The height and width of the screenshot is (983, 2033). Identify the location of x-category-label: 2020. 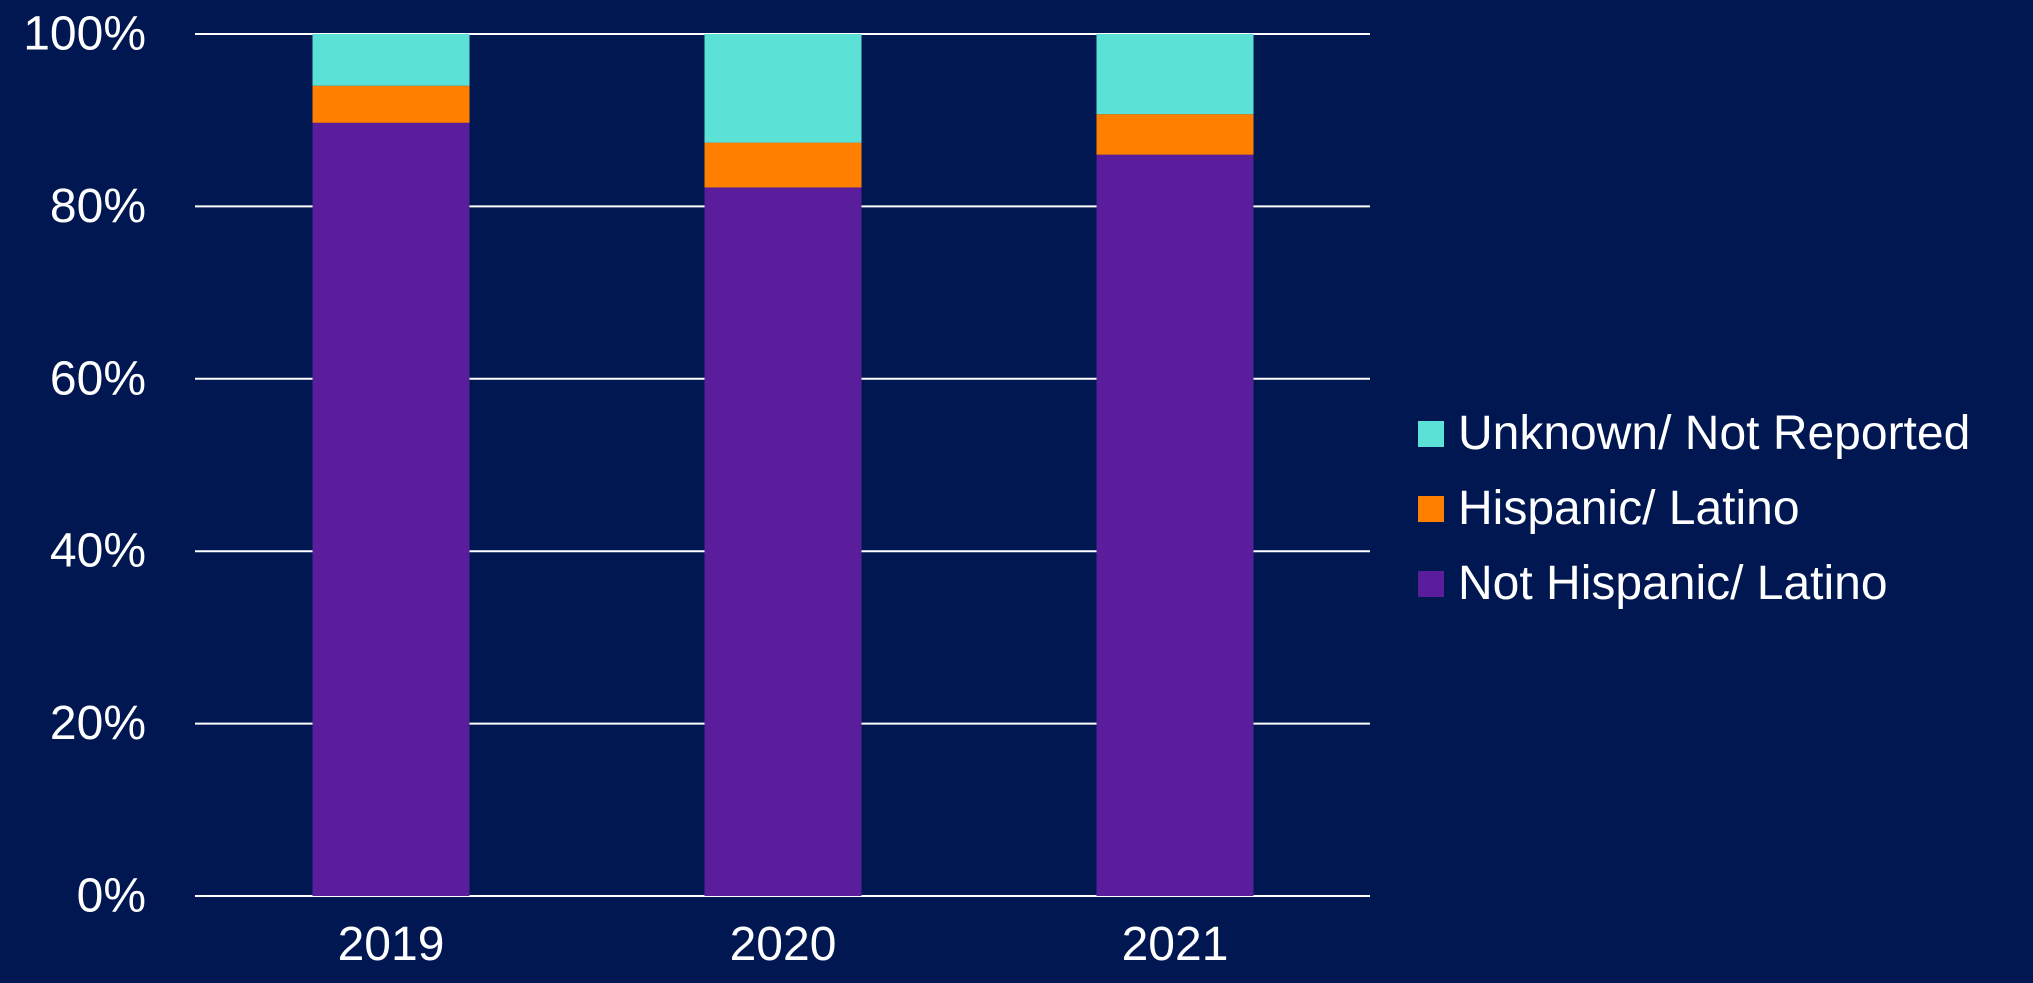
(783, 944).